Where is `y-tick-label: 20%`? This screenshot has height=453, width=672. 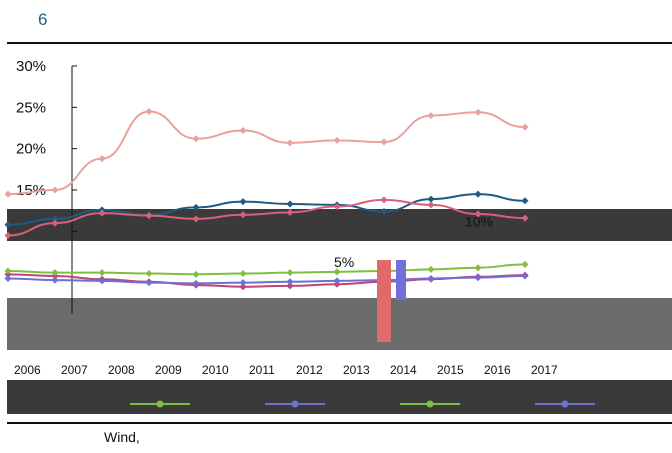
y-tick-label: 20% is located at coordinates (31, 149).